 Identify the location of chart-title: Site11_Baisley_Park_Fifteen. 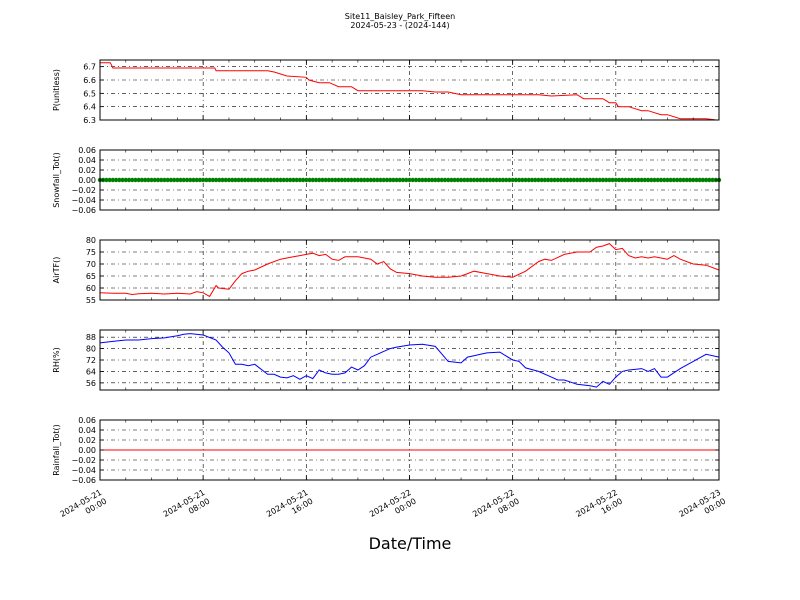
(400, 16).